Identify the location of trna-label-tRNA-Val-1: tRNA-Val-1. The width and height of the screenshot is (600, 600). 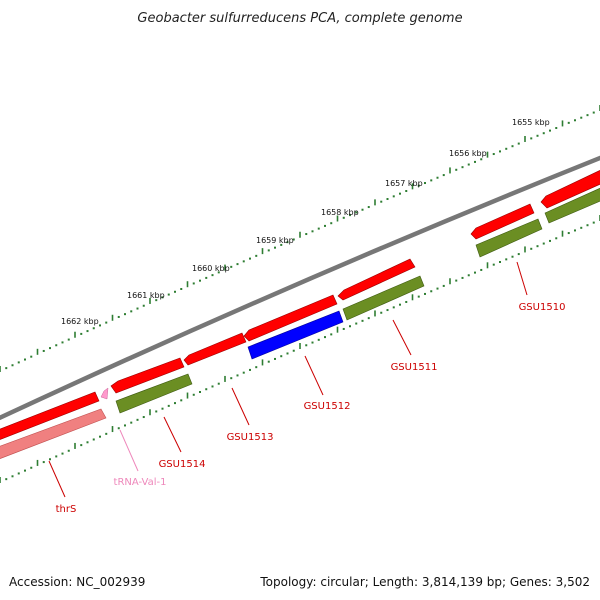
(140, 482).